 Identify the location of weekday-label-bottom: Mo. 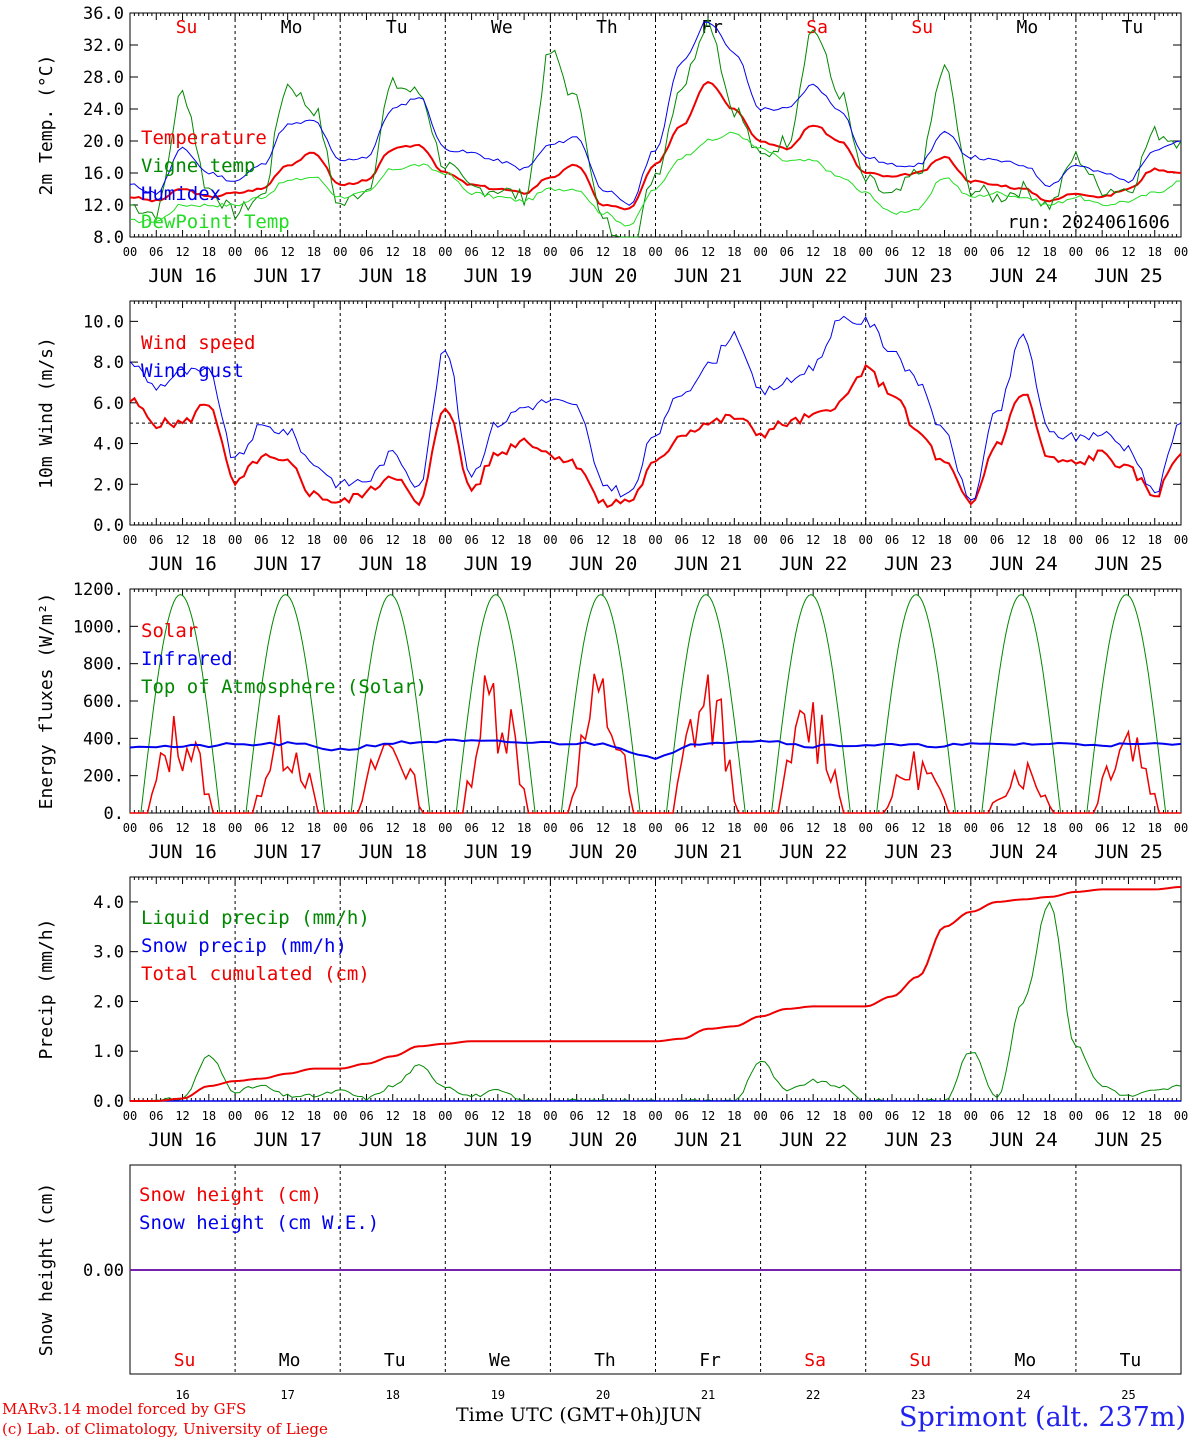
(290, 1360).